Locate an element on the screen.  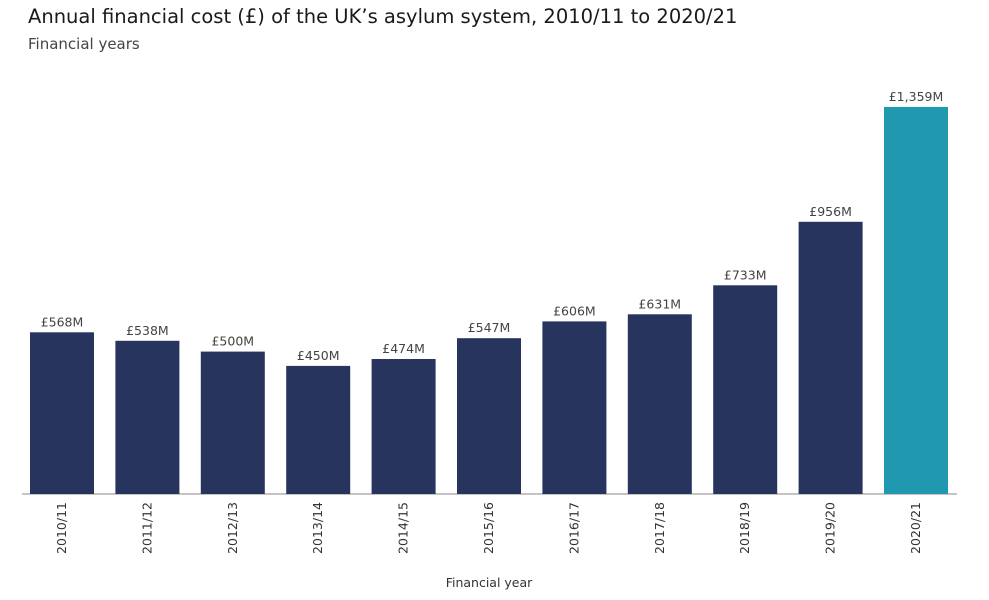
x-tick-label: 2011/12 is located at coordinates (146, 528).